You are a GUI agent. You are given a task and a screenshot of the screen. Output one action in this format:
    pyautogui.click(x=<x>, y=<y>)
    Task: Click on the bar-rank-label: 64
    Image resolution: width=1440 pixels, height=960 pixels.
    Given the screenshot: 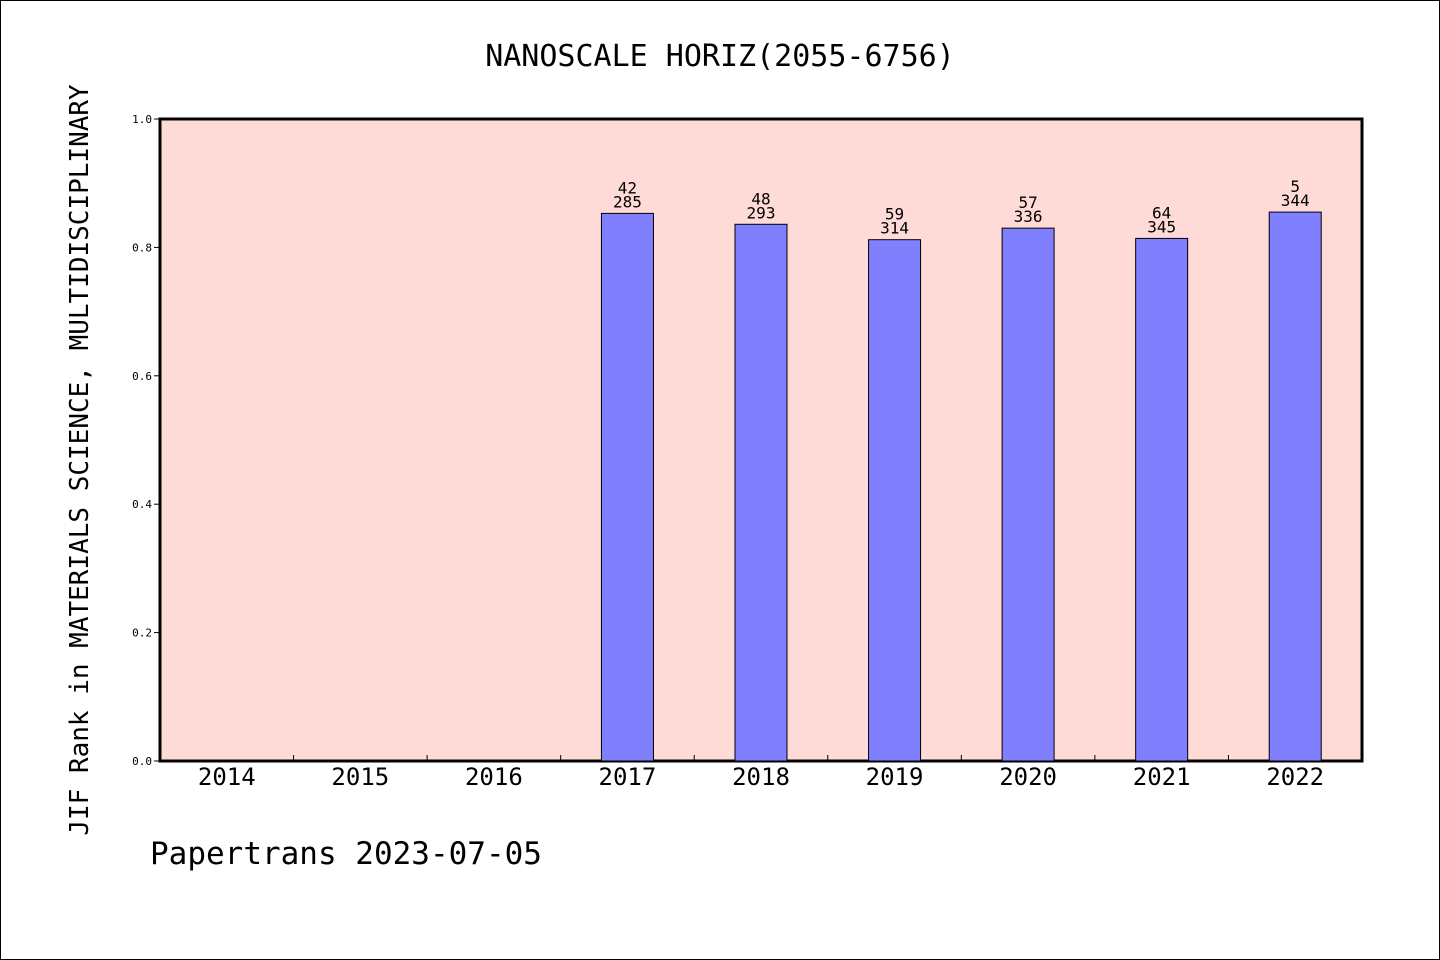 What is the action you would take?
    pyautogui.click(x=1161, y=212)
    